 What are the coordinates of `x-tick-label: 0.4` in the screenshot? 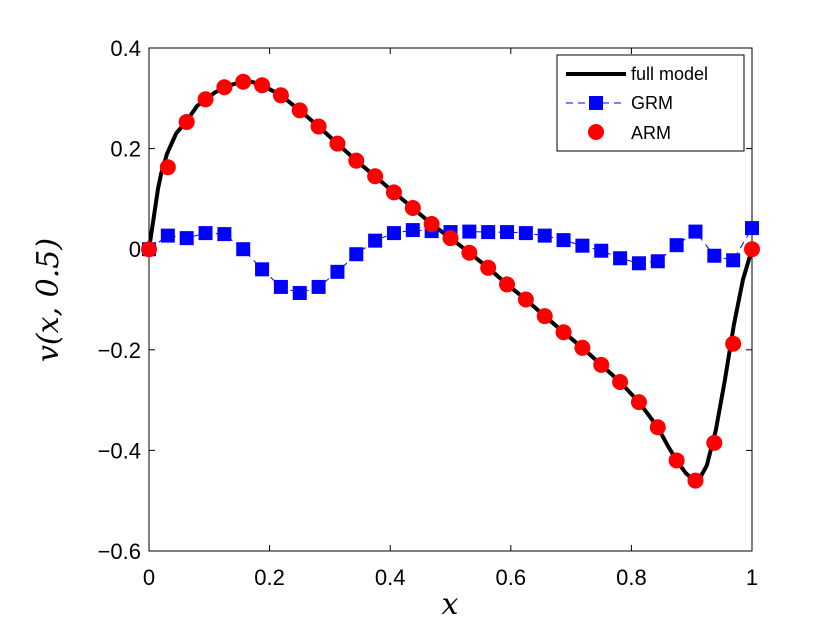 It's located at (390, 577).